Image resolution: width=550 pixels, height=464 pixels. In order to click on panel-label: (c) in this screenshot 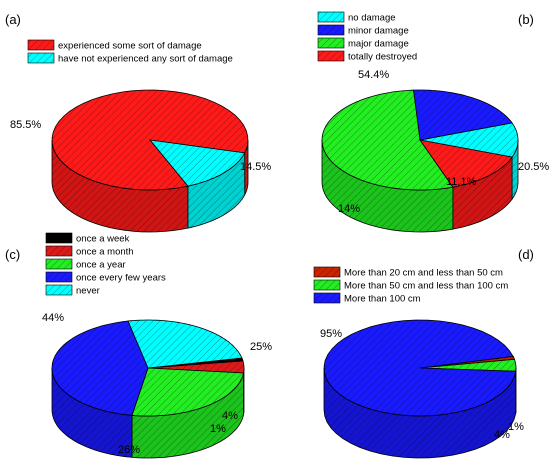, I will do `click(12, 254)`.